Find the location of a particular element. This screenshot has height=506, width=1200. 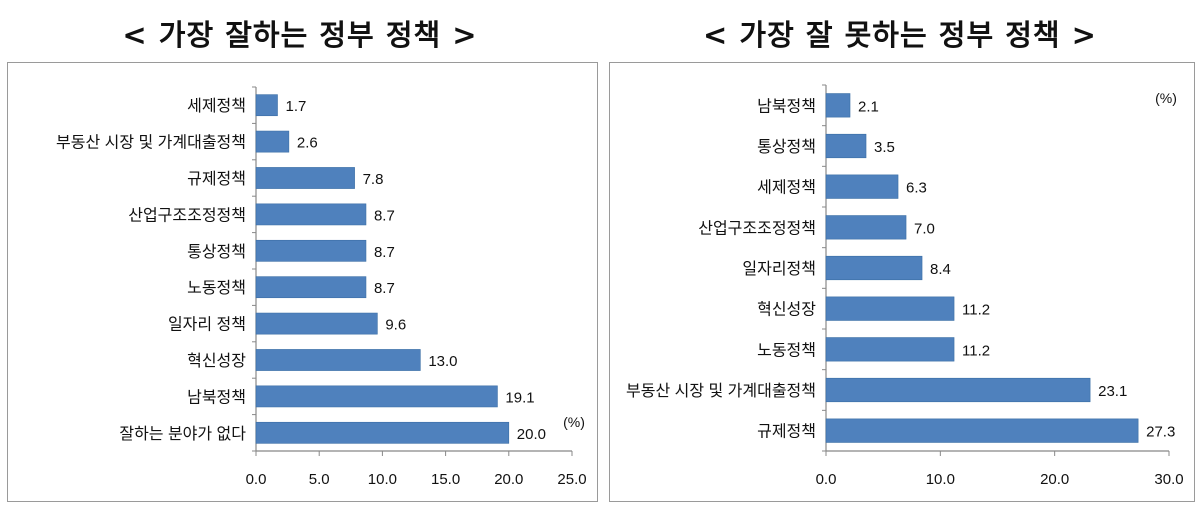

data-label: 7.8 is located at coordinates (373, 179).